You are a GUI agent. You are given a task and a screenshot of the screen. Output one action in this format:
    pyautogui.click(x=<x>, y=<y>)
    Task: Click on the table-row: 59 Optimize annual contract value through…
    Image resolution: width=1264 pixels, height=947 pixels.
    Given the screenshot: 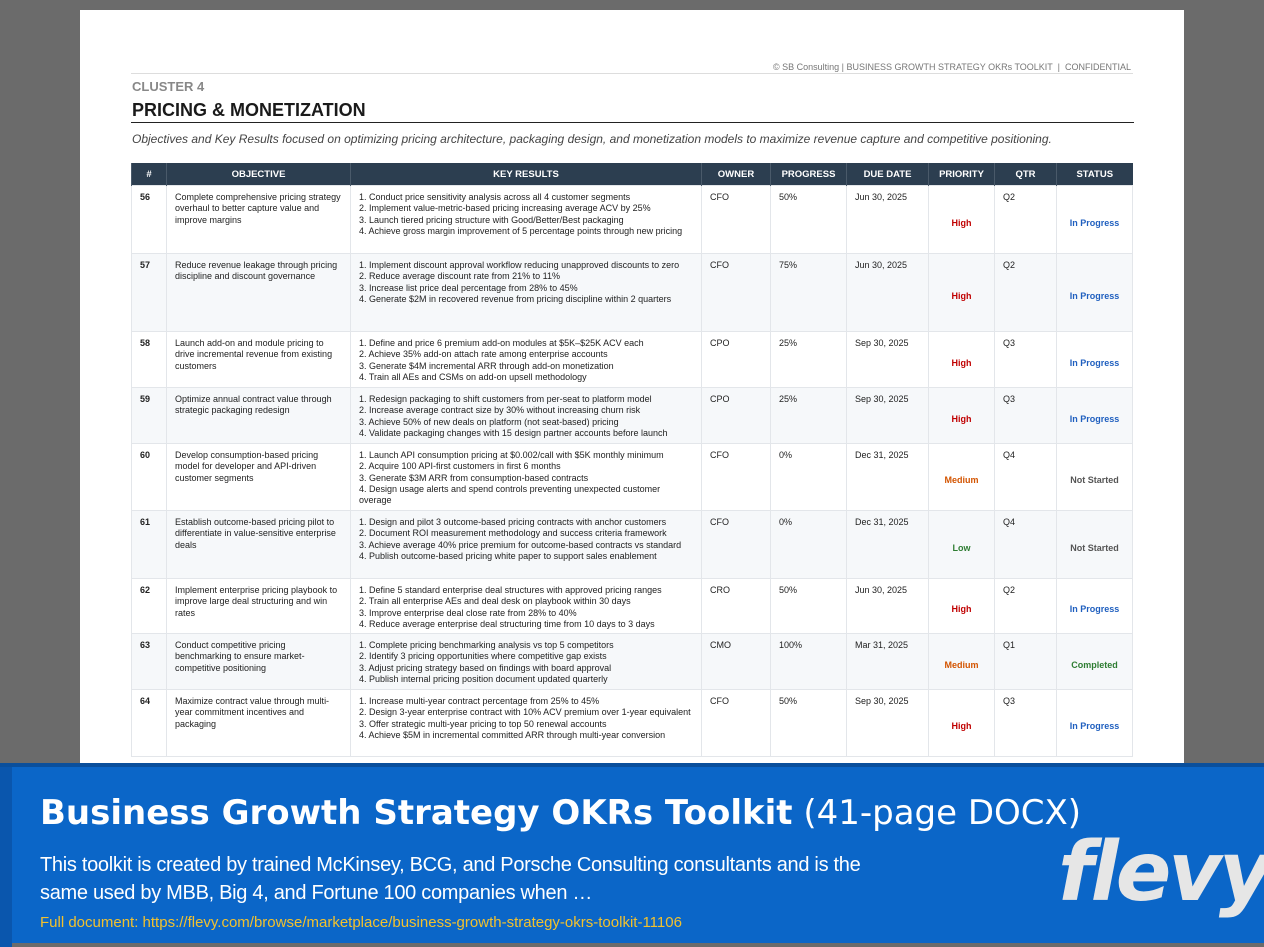 What is the action you would take?
    pyautogui.click(x=632, y=415)
    